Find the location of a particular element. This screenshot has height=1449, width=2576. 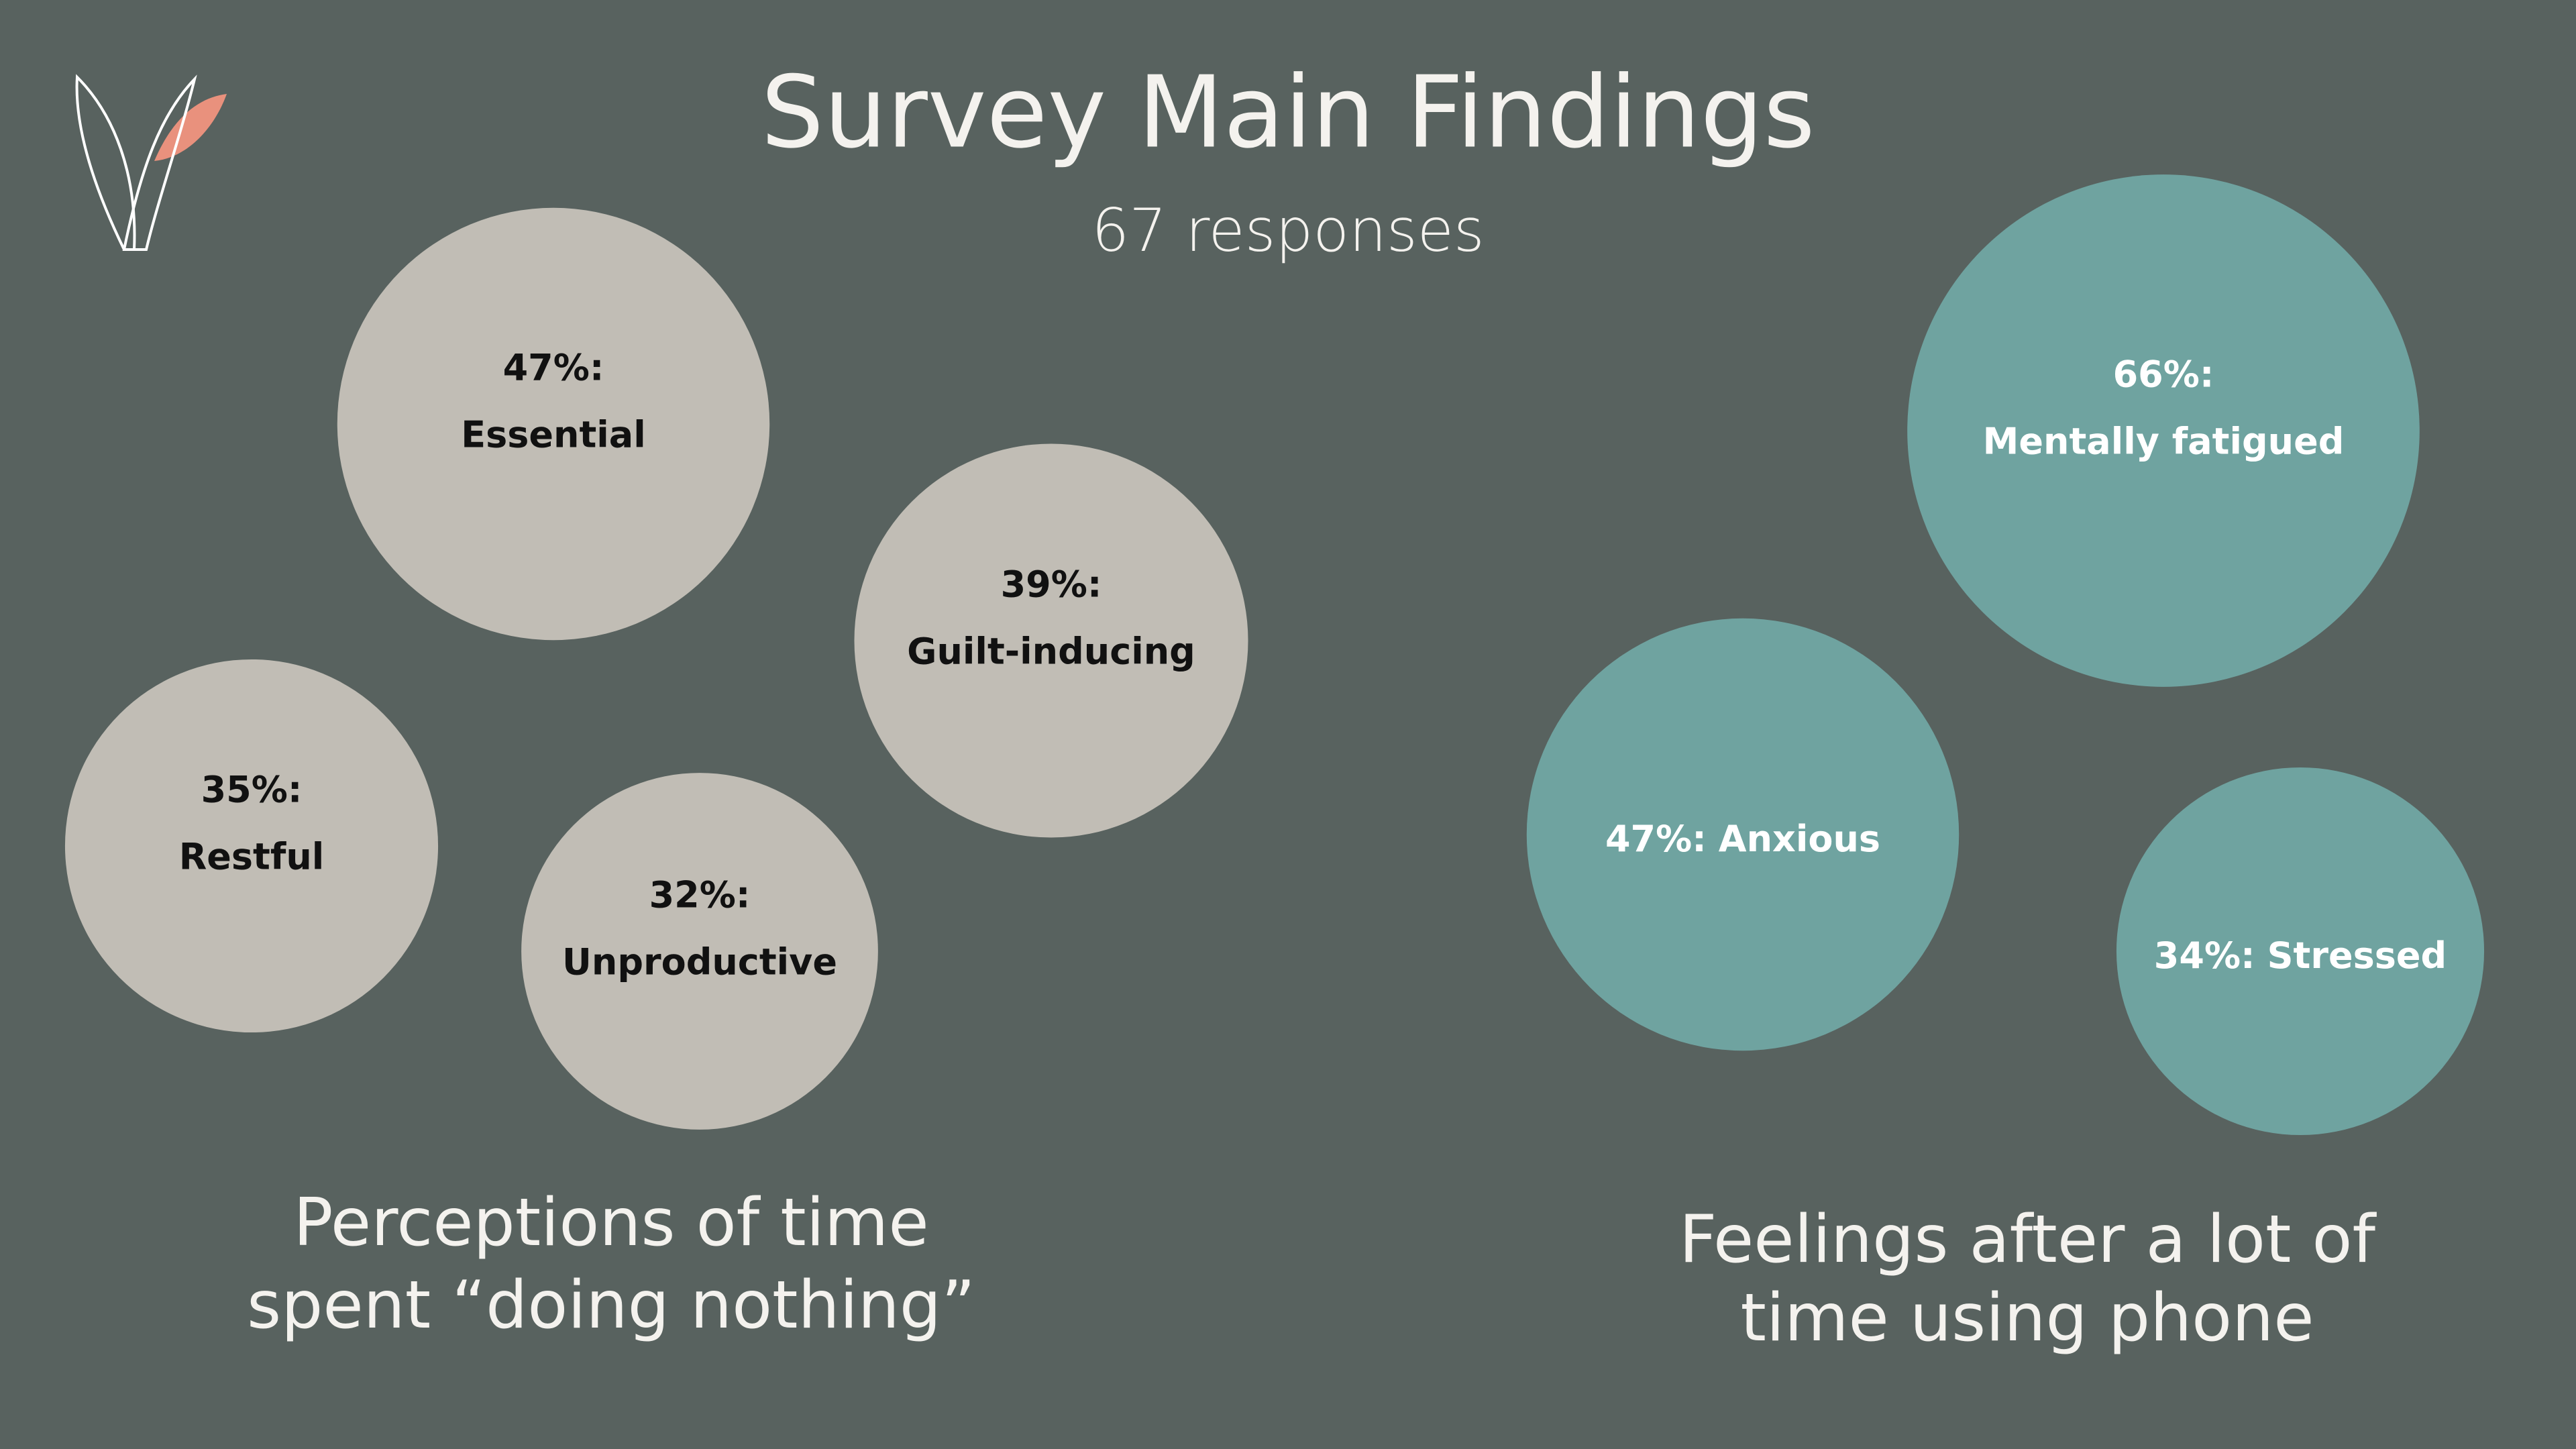

value-label: 39%: is located at coordinates (1051, 585).